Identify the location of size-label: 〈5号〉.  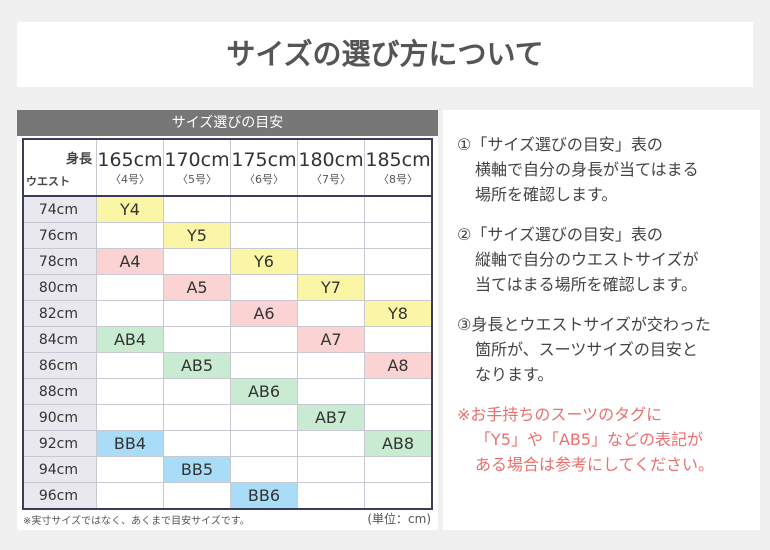
(197, 179).